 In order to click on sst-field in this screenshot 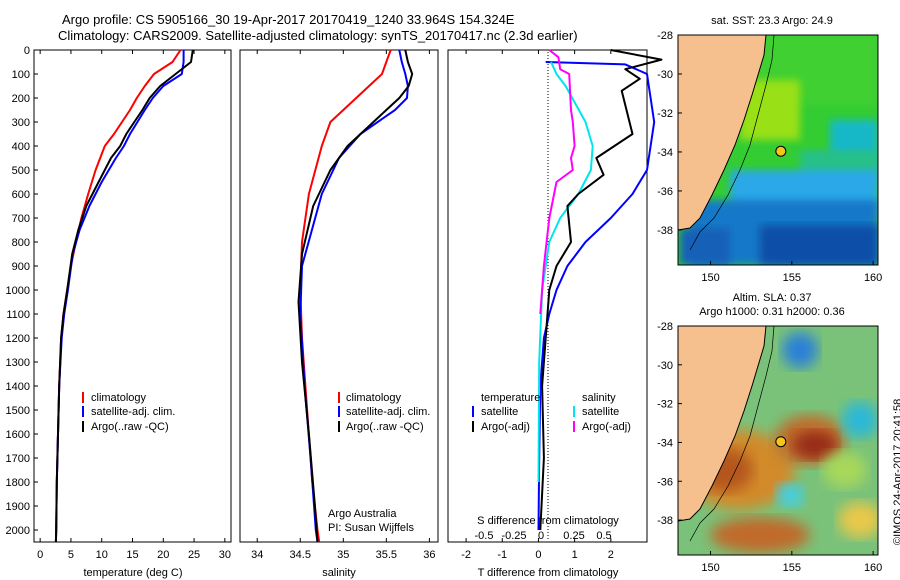, I will do `click(778, 150)`.